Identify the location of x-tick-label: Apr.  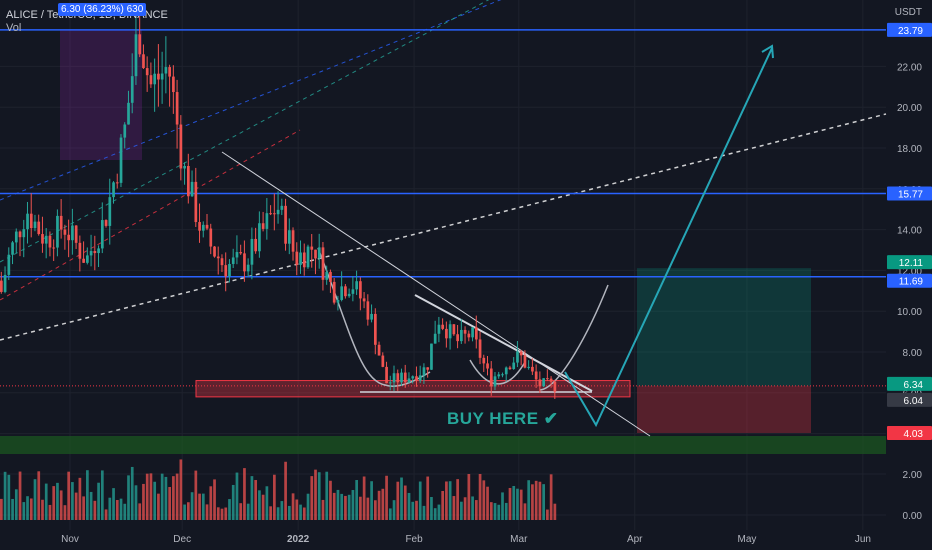
(635, 539).